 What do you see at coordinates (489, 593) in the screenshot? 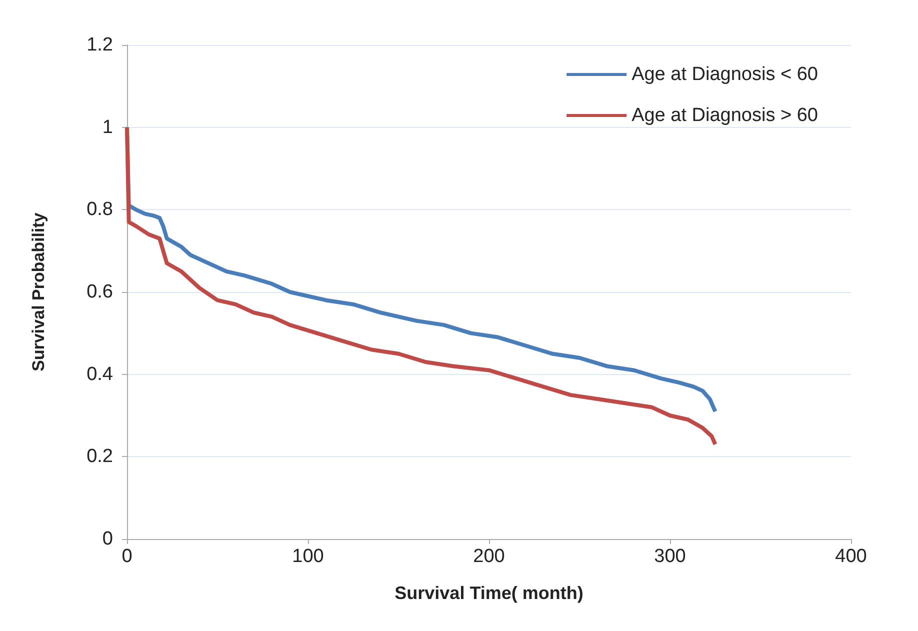
I see `x-axis-title: Survival Time( month)` at bounding box center [489, 593].